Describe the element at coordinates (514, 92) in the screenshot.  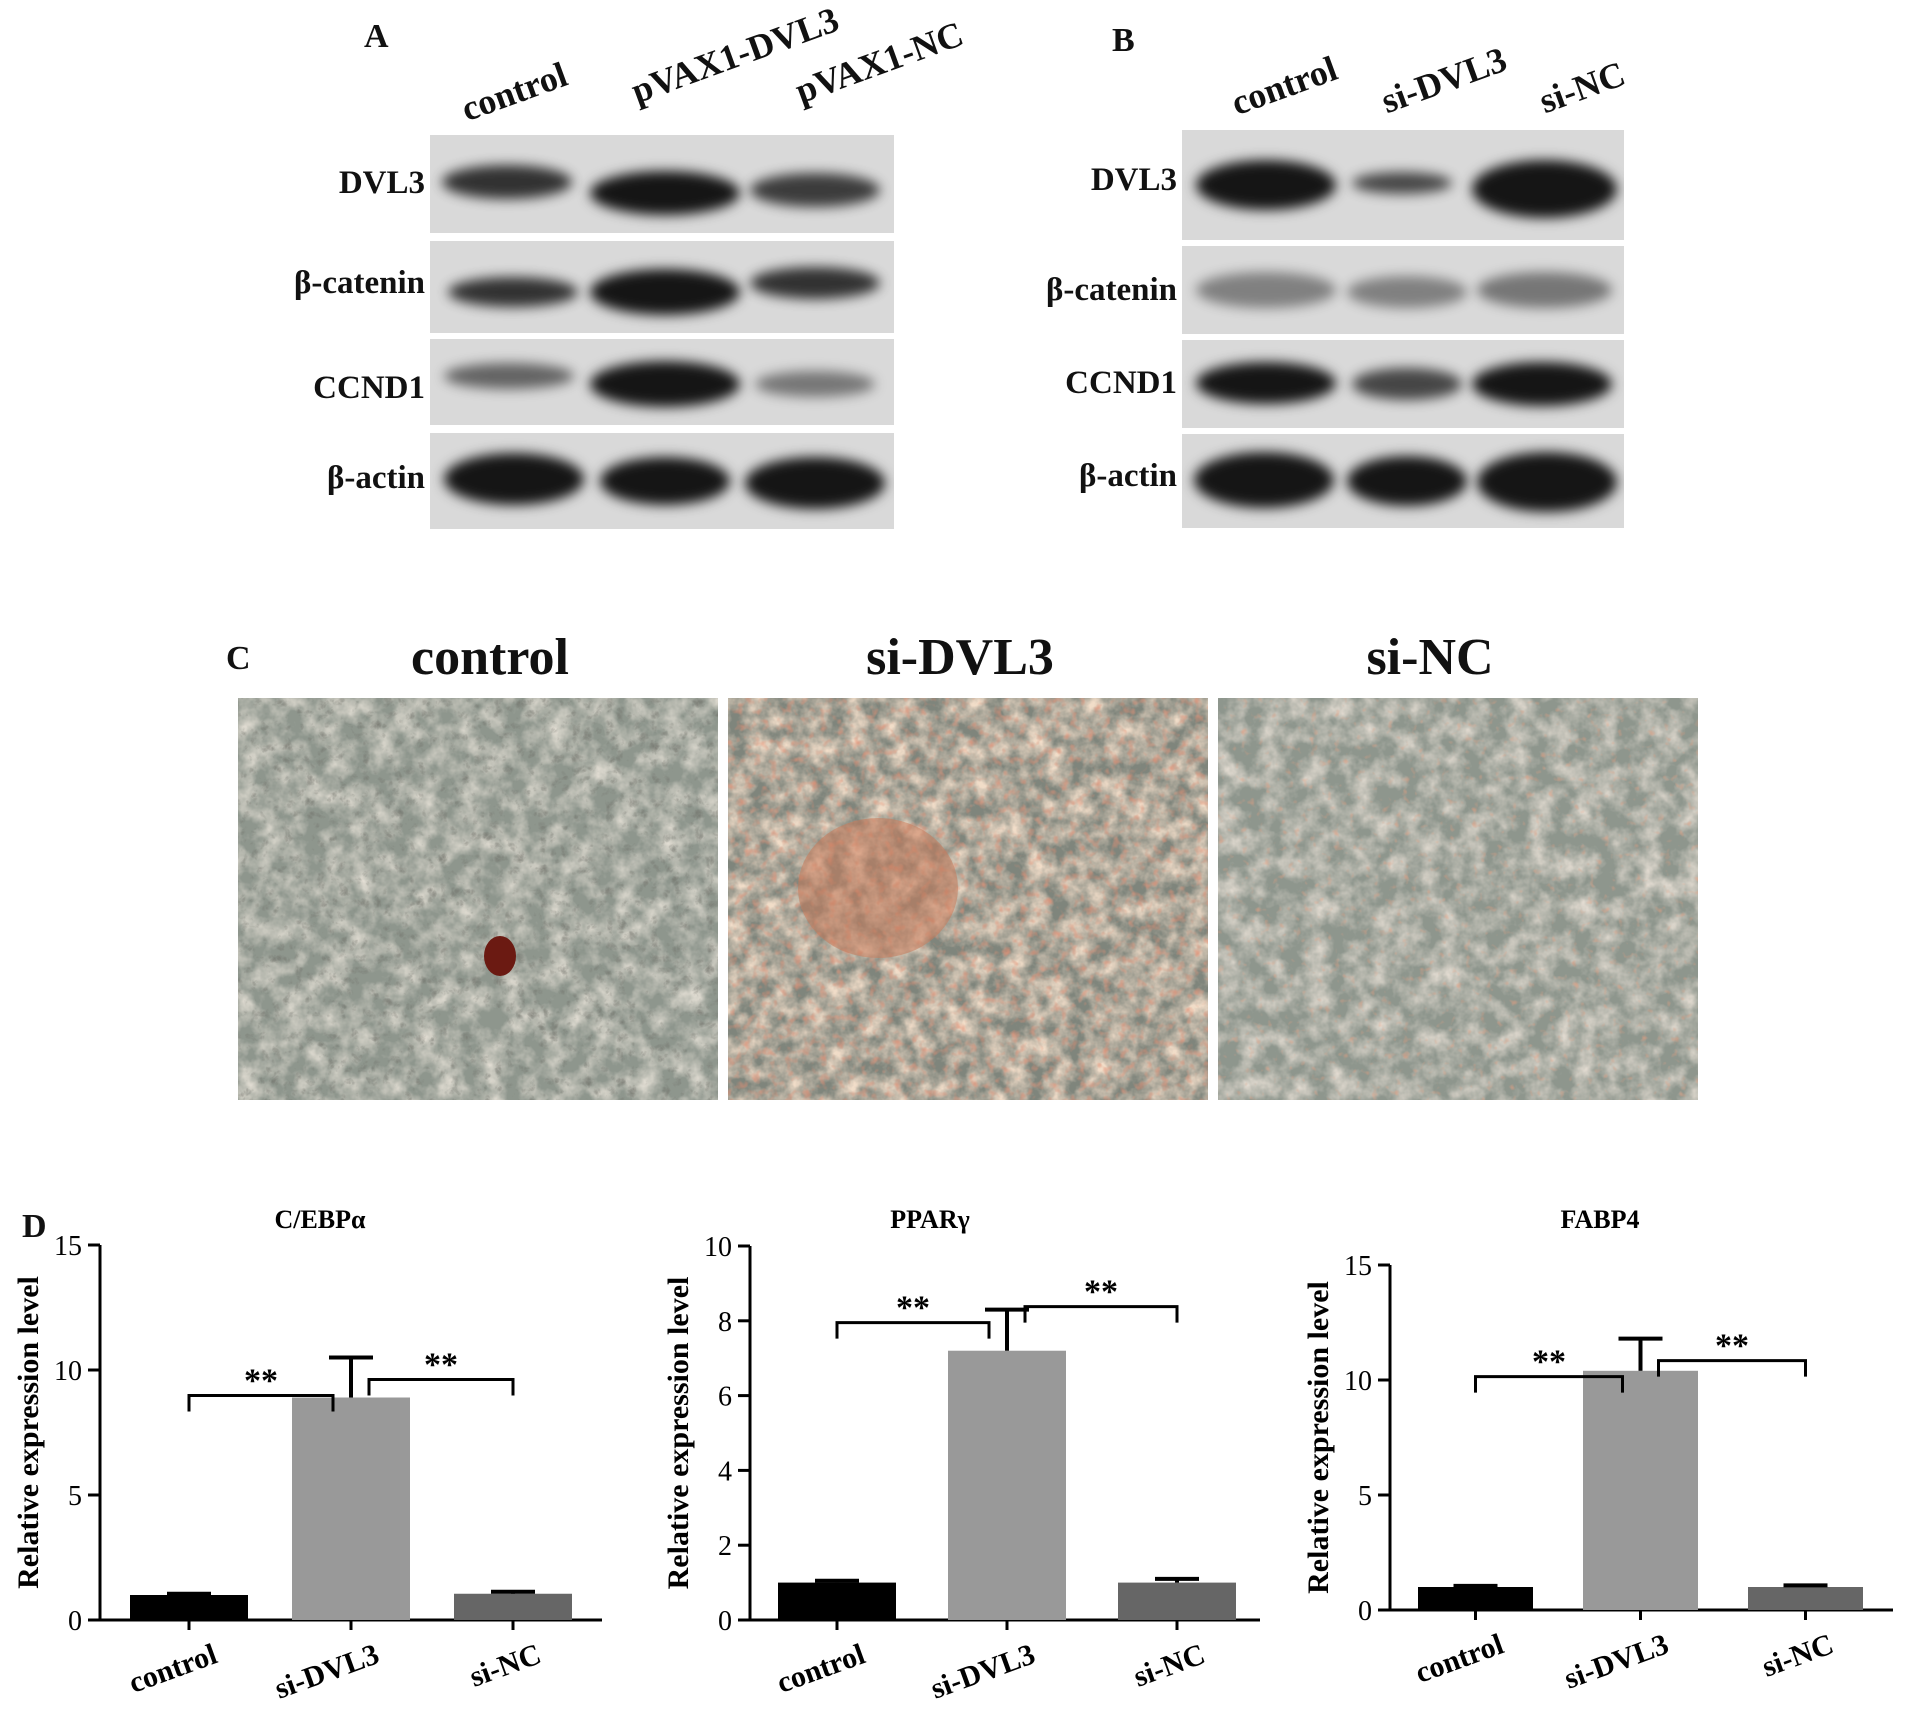
I see `panel-a-lane-label-0: control` at that location.